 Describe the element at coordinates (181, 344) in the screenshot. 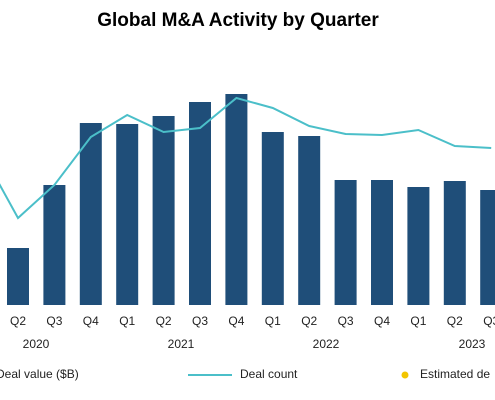

I see `year-label: 2021` at that location.